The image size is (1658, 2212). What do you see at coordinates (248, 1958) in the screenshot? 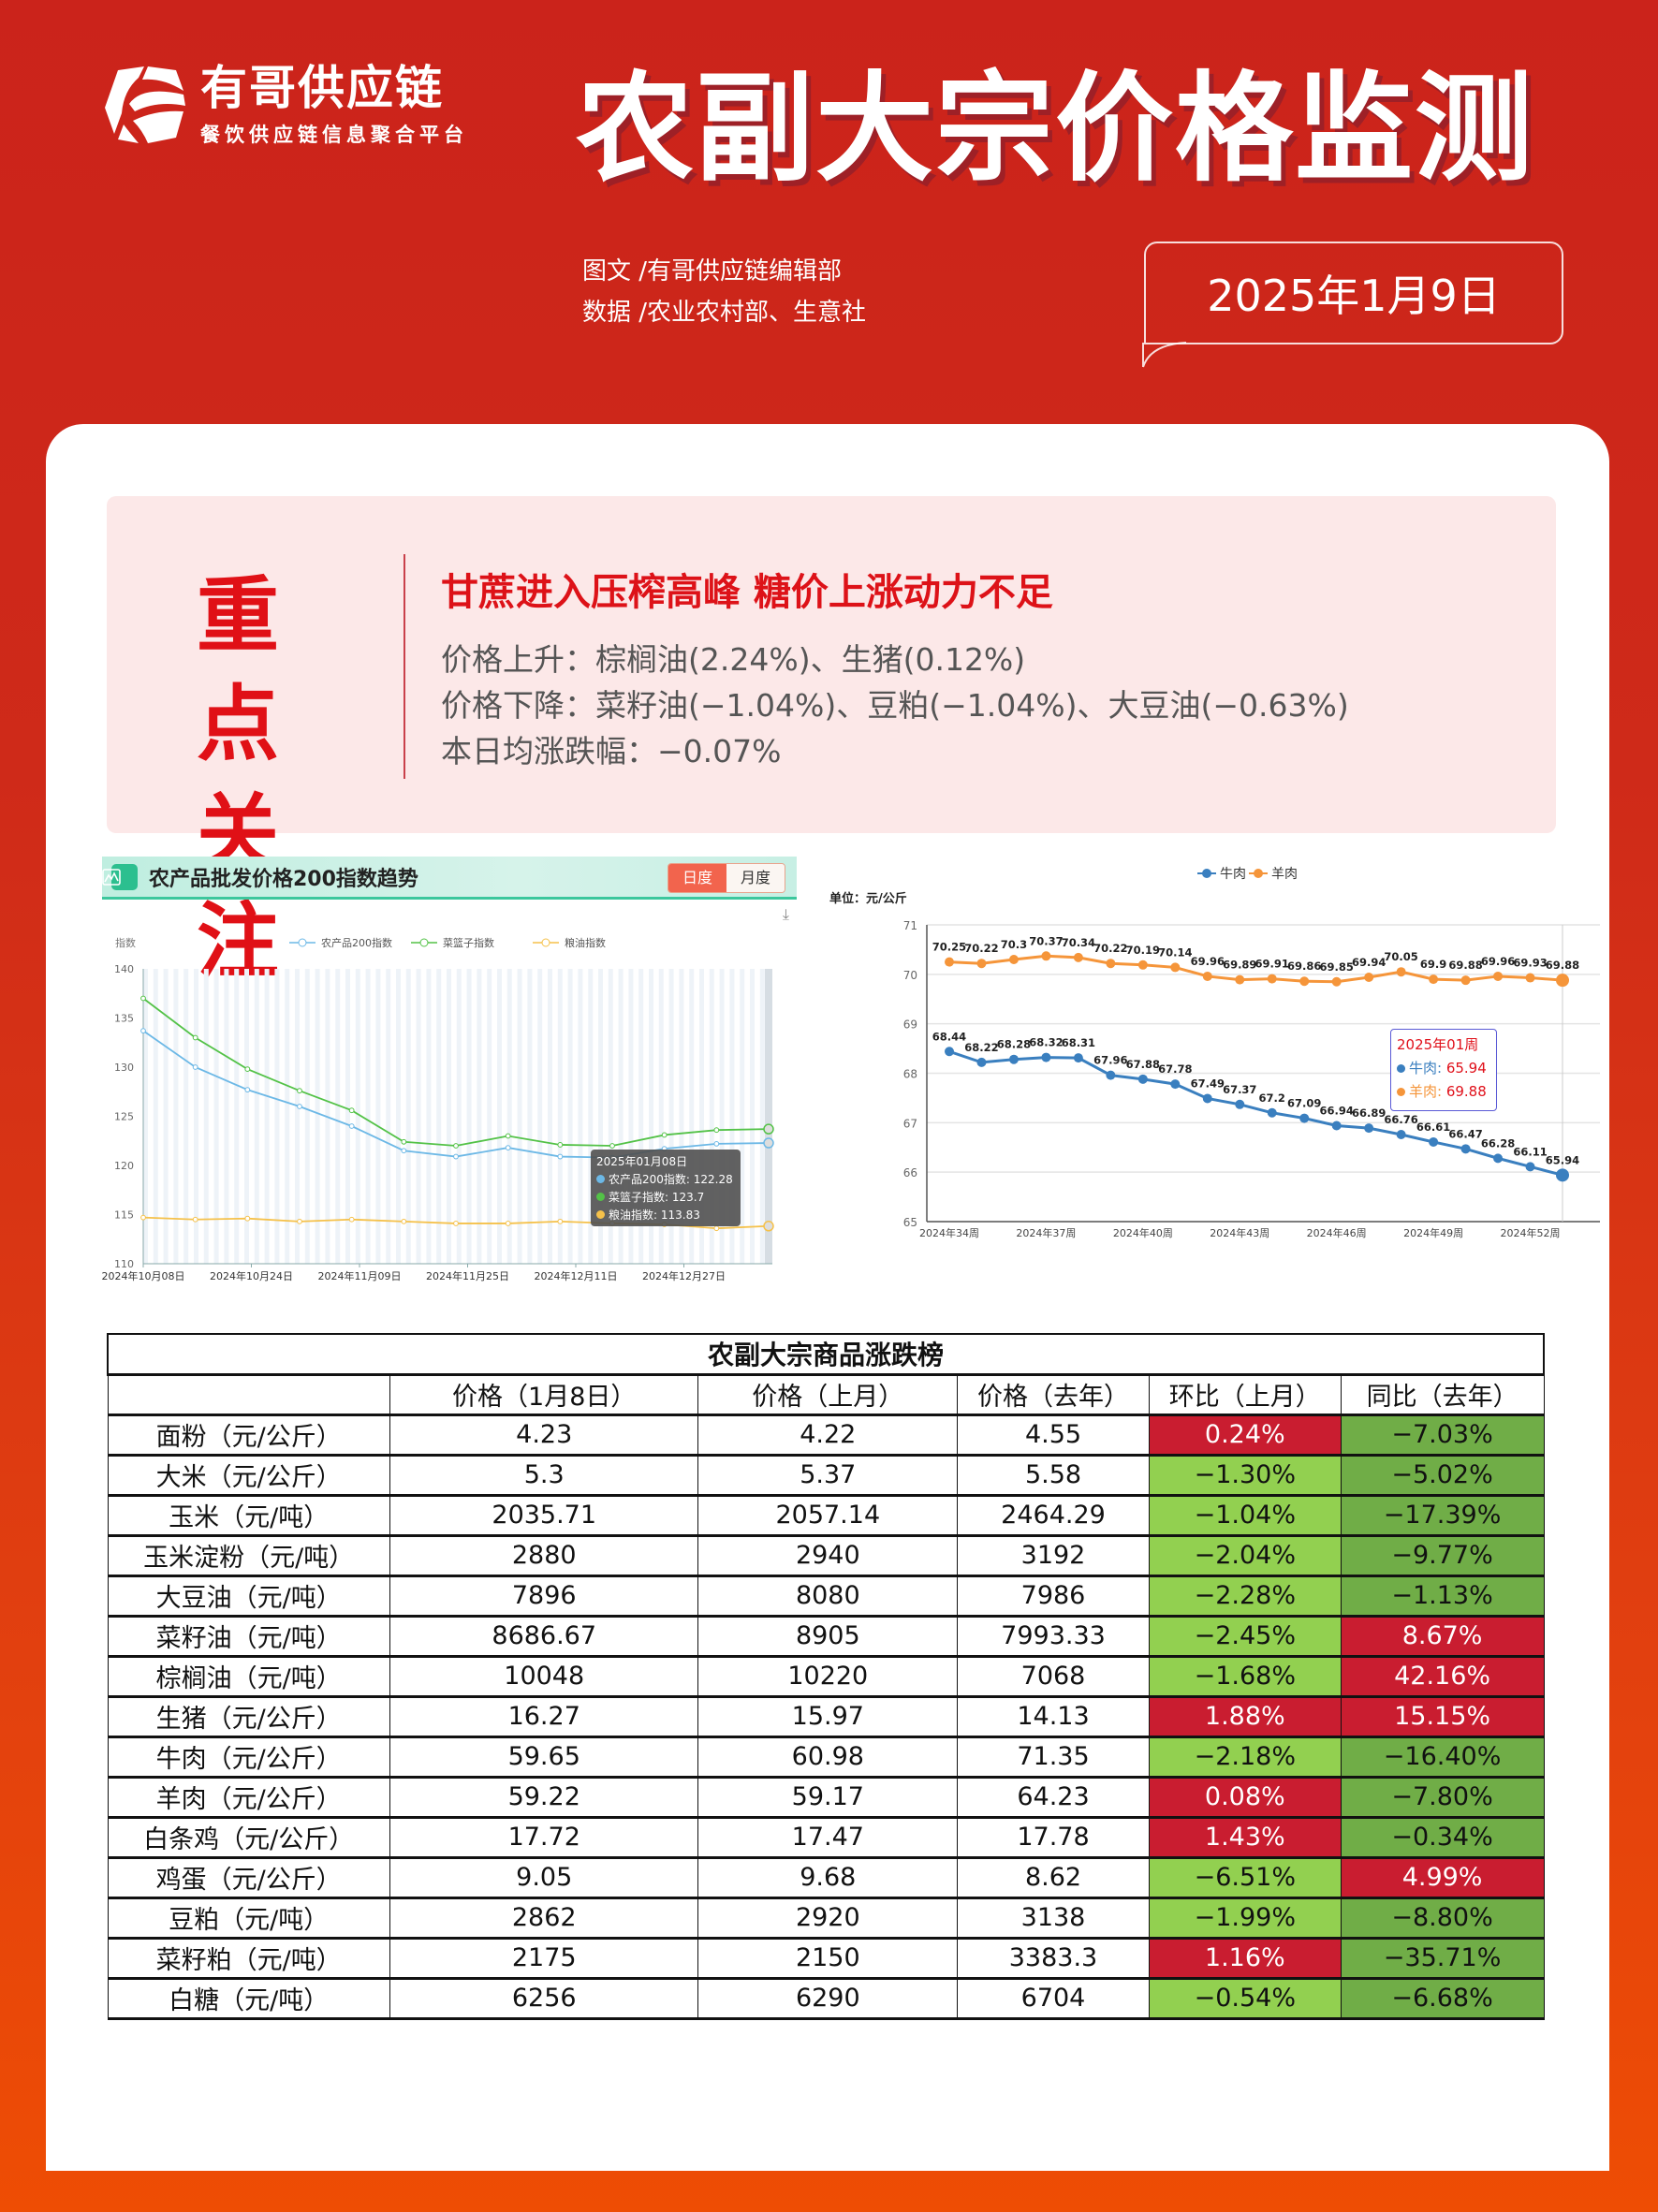
I see `commodity-name: 菜籽粕（元/吨）` at bounding box center [248, 1958].